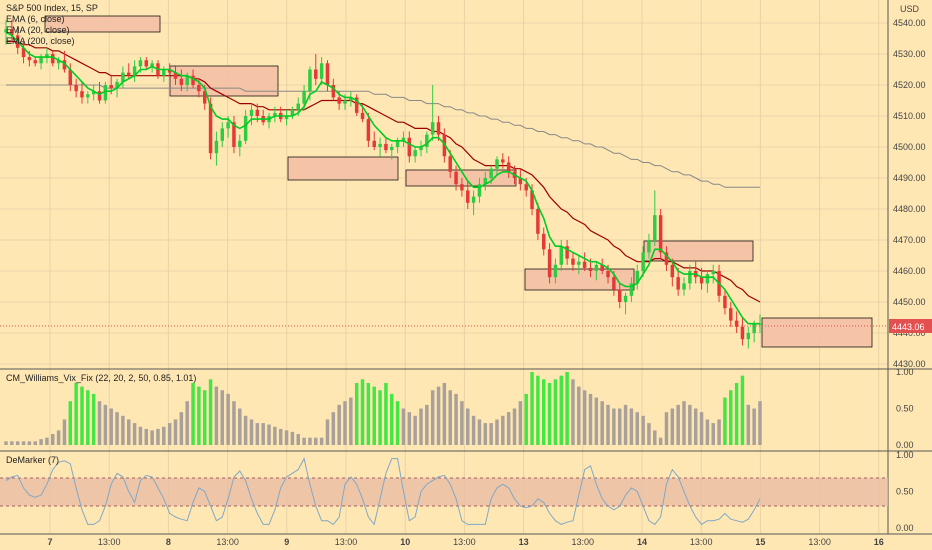 The height and width of the screenshot is (550, 932). I want to click on vix-tick-label: 0.50, so click(905, 409).